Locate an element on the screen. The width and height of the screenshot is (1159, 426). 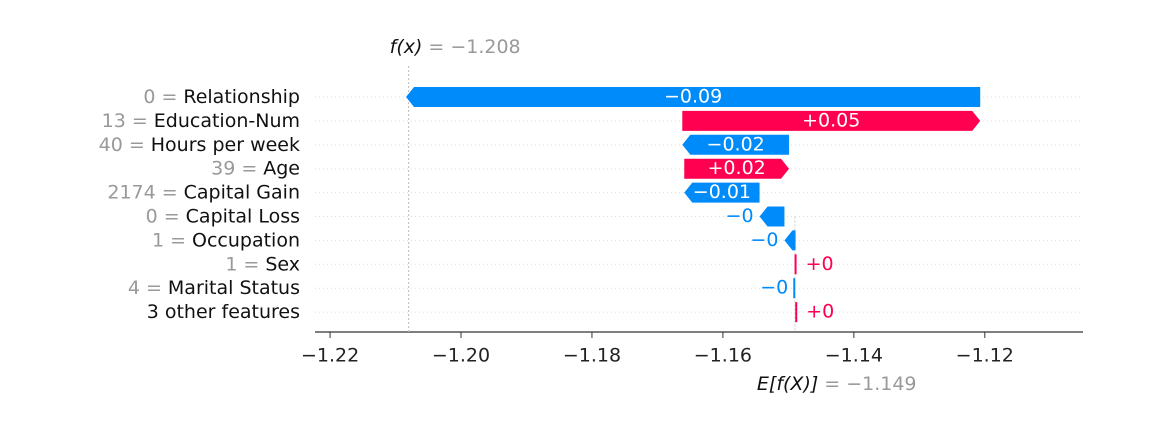
feature-name: Hours per week is located at coordinates (225, 144).